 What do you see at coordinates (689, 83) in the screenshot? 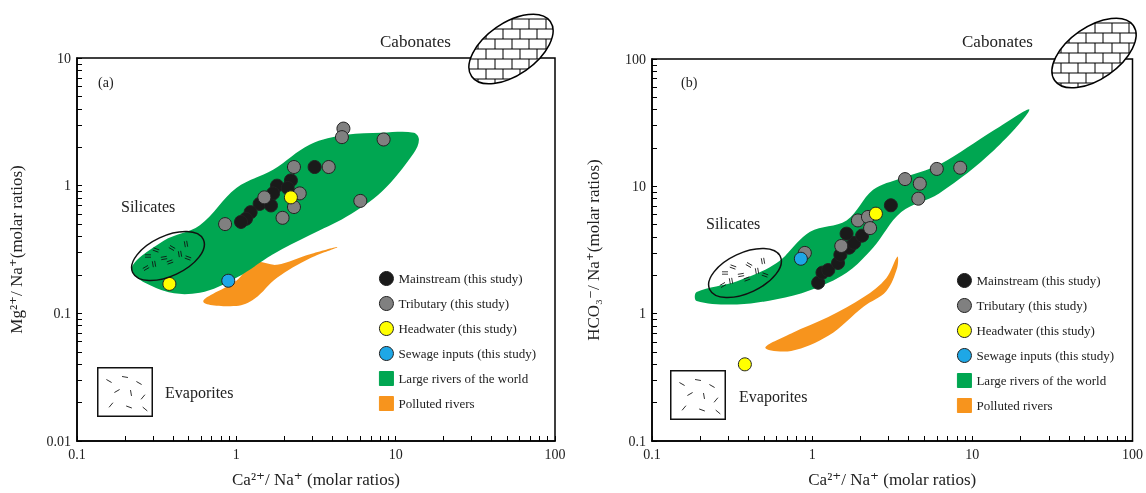
I see `annotation: (b)` at bounding box center [689, 83].